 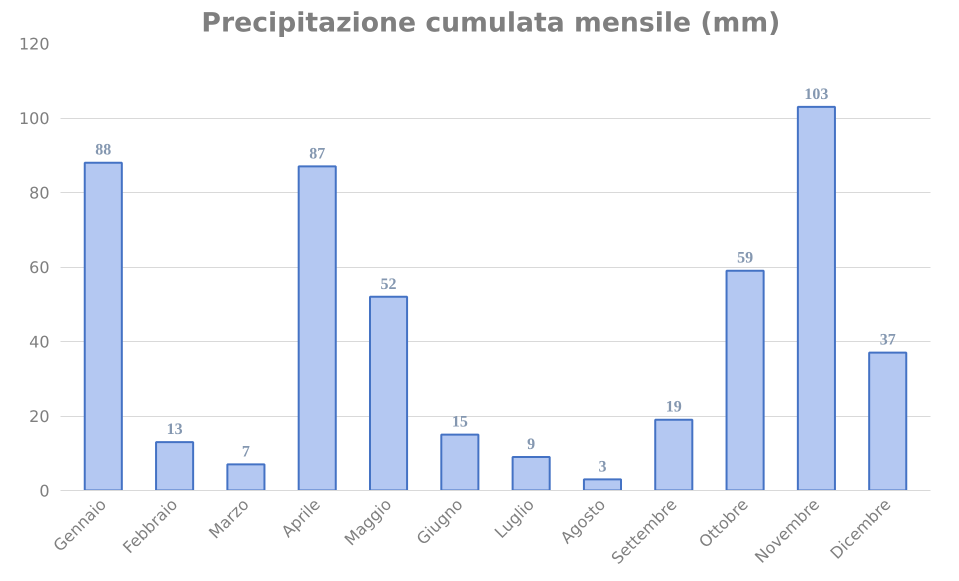 I want to click on y-tick-label: 100, so click(x=34, y=118).